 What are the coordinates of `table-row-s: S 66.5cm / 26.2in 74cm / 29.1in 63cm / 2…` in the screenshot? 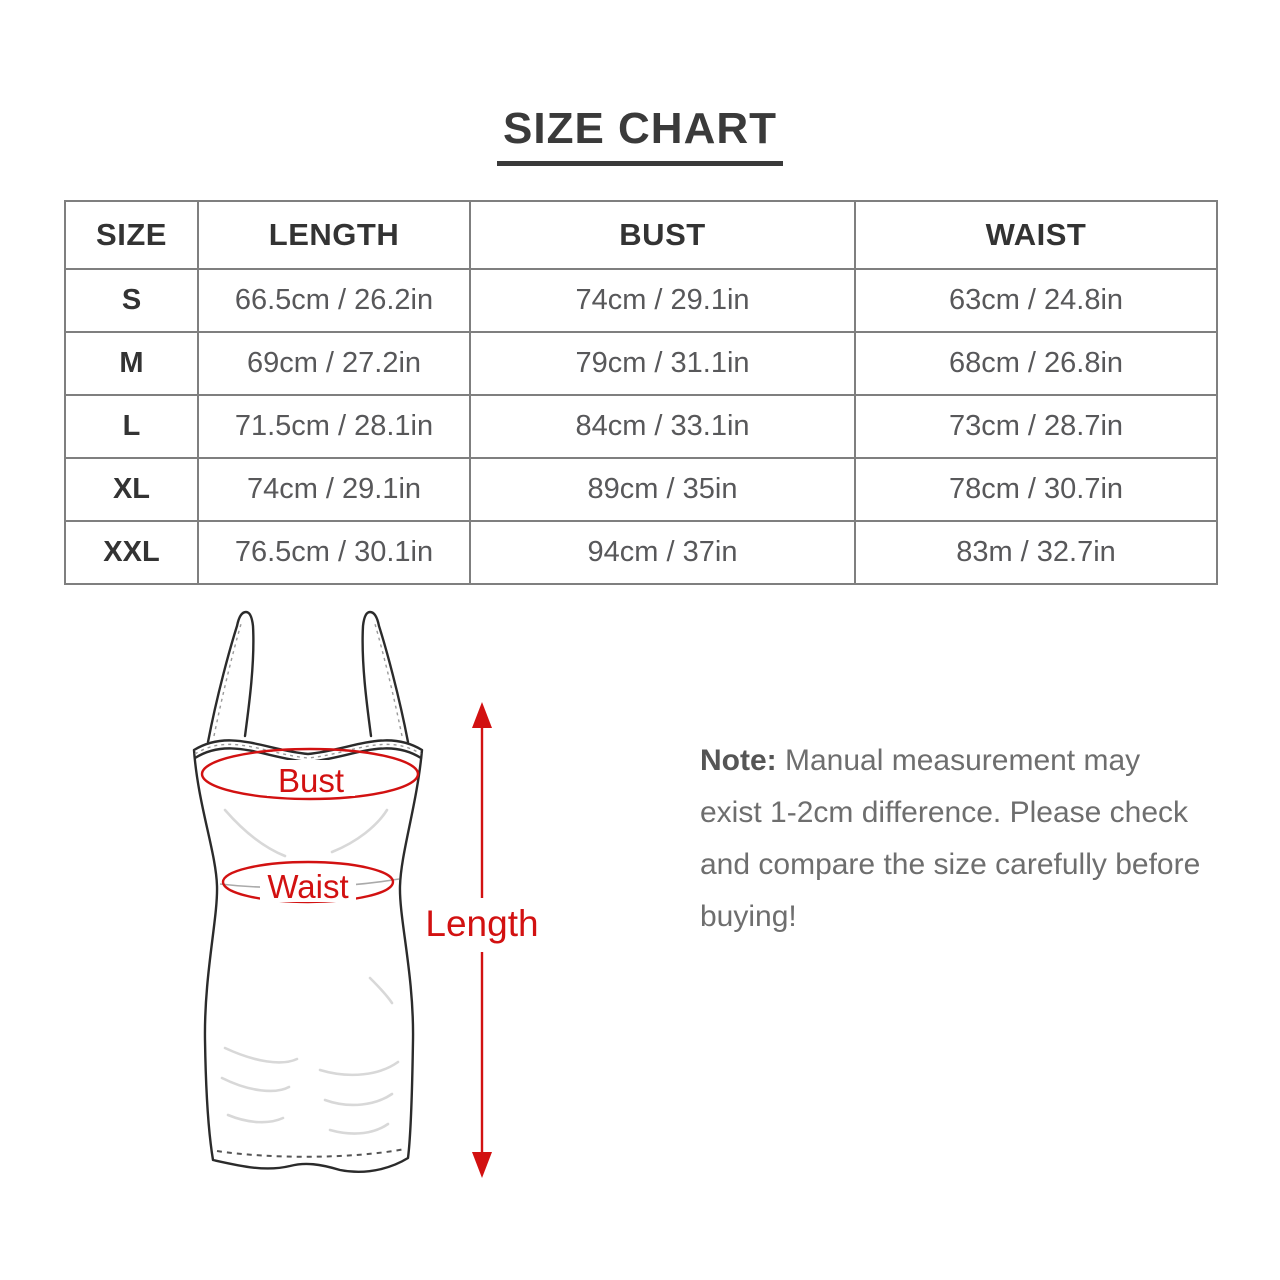 It's located at (641, 300).